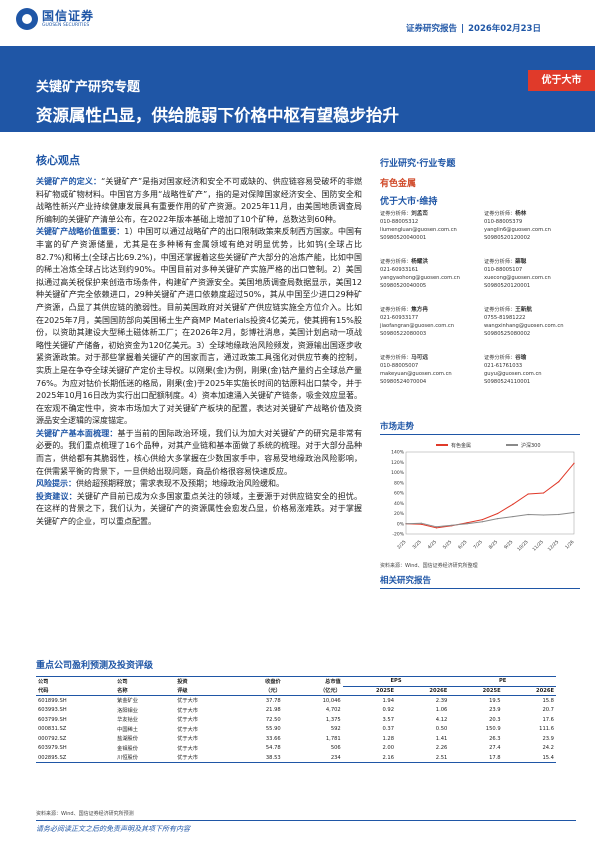 Image resolution: width=595 pixels, height=842 pixels. I want to click on analyst-email: xuecong@guosen.com.cn, so click(517, 278).